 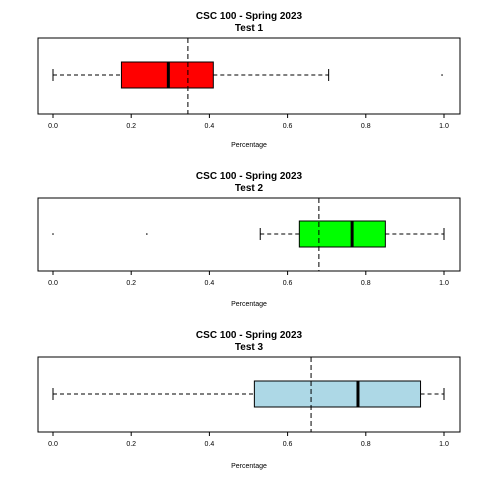 What do you see at coordinates (249, 188) in the screenshot?
I see `panel-subtitle: Test 2` at bounding box center [249, 188].